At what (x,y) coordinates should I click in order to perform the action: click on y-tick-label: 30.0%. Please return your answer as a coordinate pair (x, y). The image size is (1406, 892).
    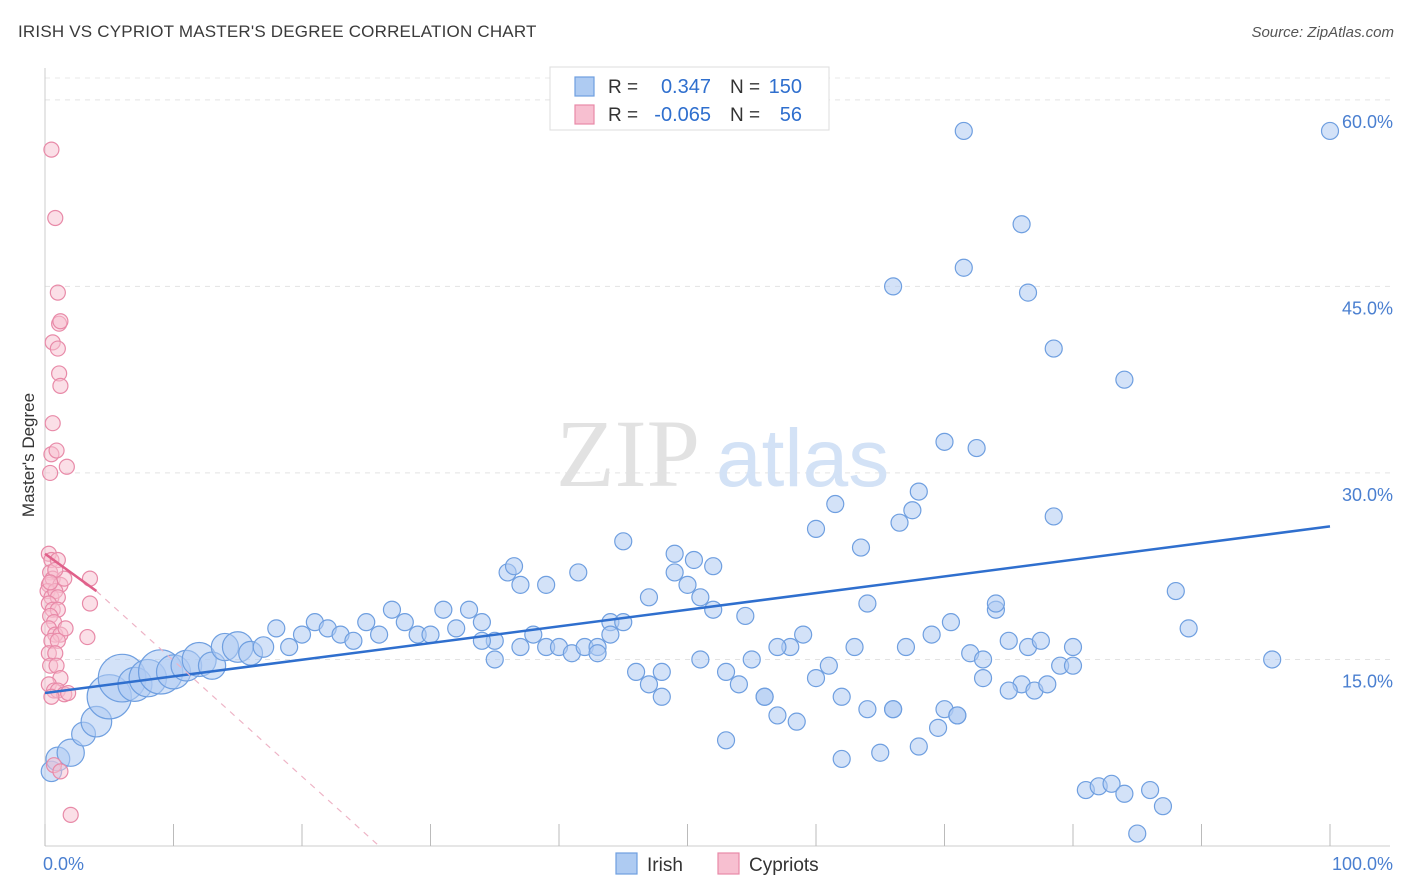
    Looking at the image, I should click on (1367, 495).